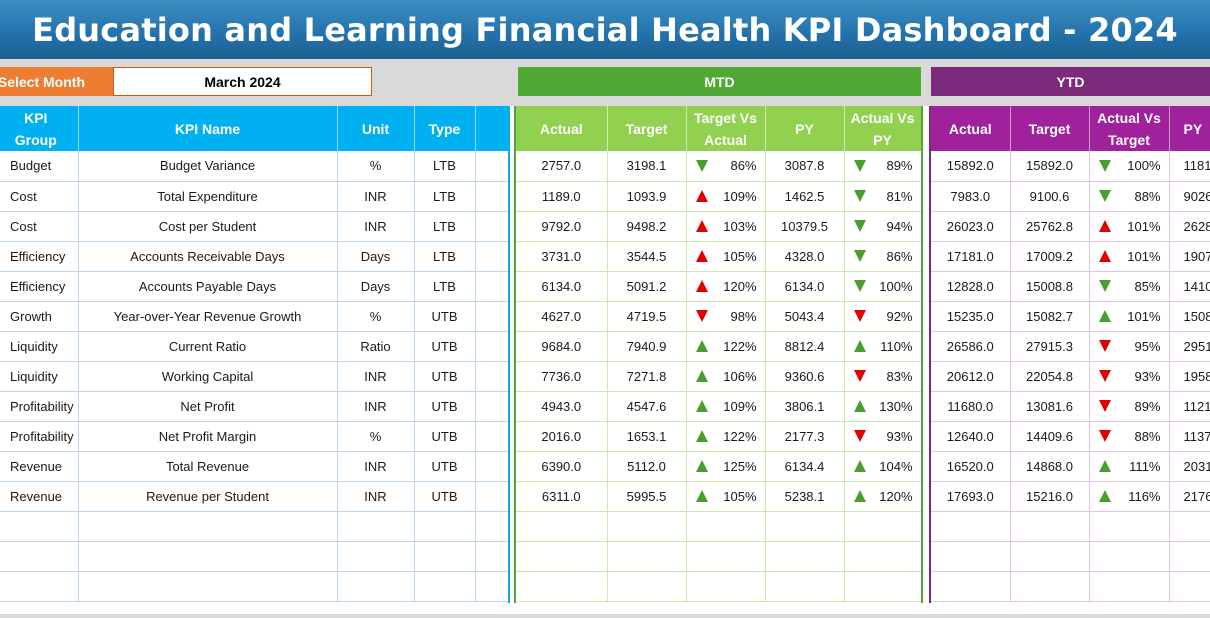 The height and width of the screenshot is (618, 1210). Describe the element at coordinates (376, 166) in the screenshot. I see `unit-cell: %` at that location.